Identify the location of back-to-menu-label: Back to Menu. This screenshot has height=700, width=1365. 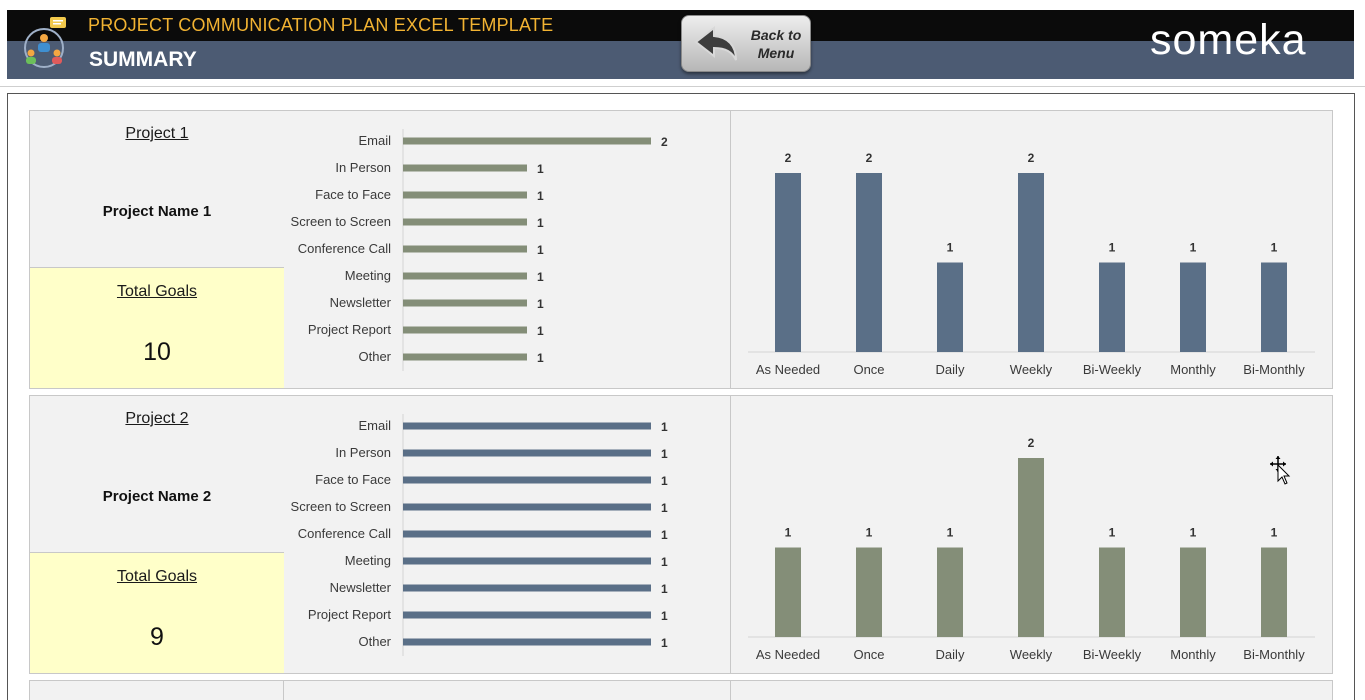
(776, 44).